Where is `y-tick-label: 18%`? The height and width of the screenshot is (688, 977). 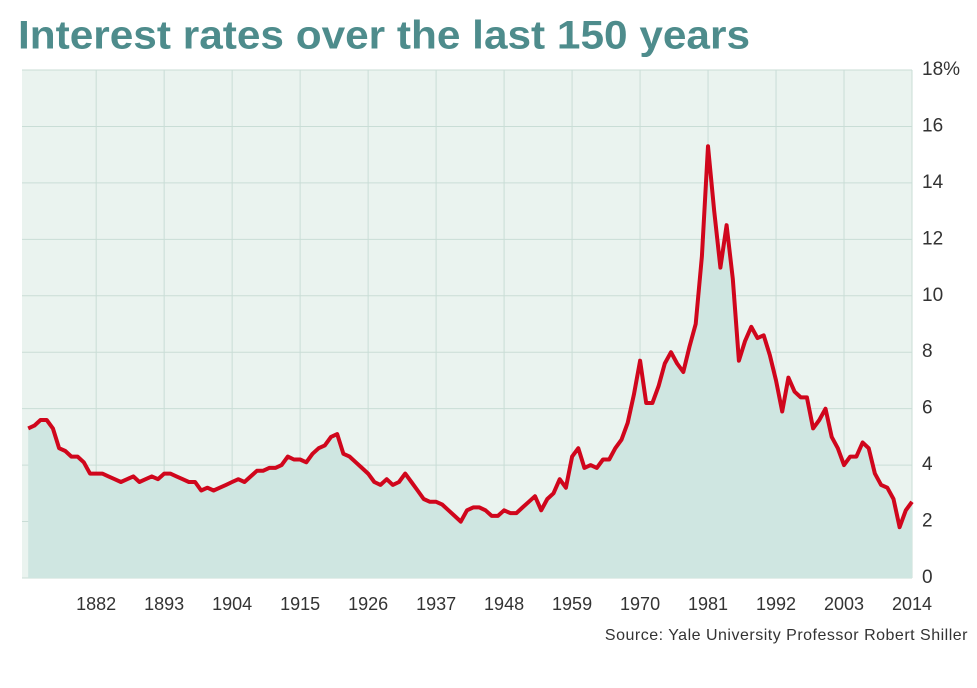 y-tick-label: 18% is located at coordinates (941, 69).